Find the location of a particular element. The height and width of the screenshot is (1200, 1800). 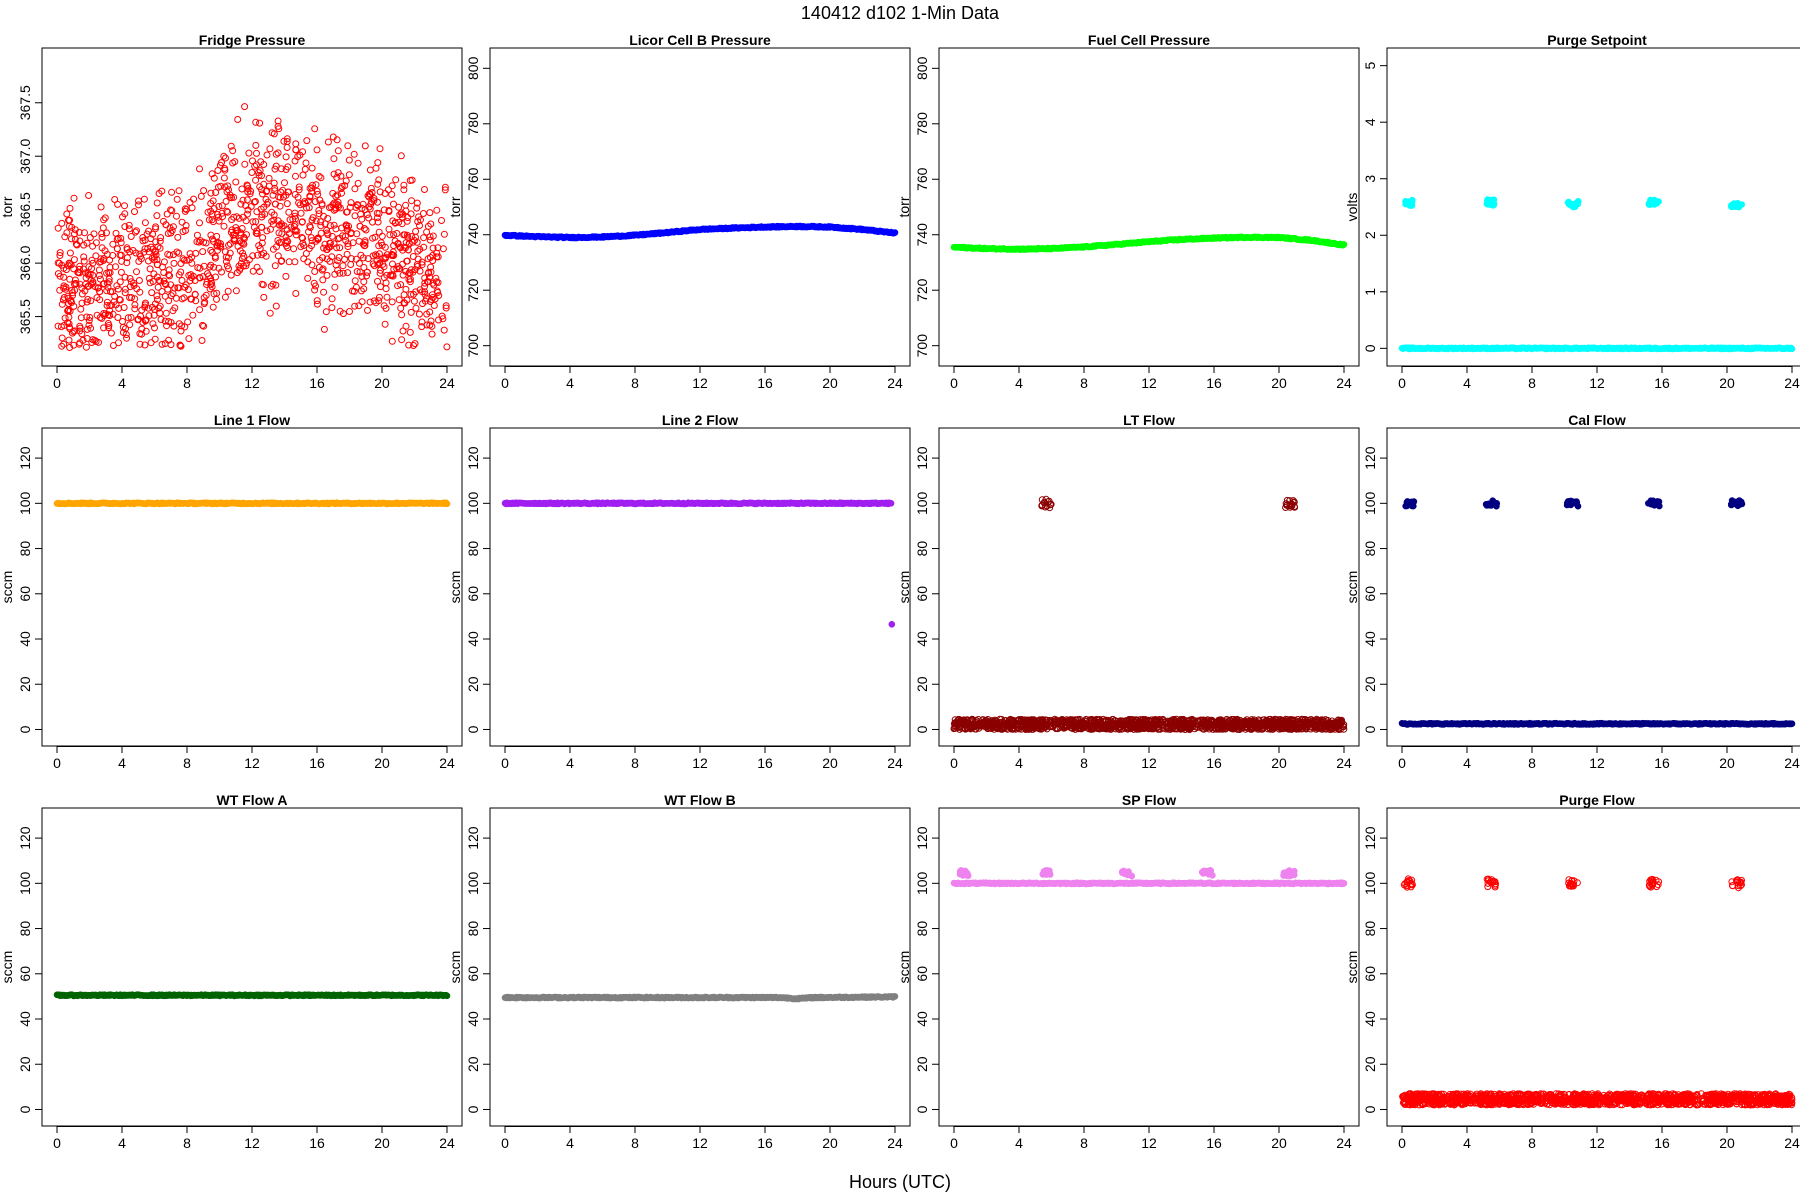

y-tick-label: 1 is located at coordinates (1370, 292).